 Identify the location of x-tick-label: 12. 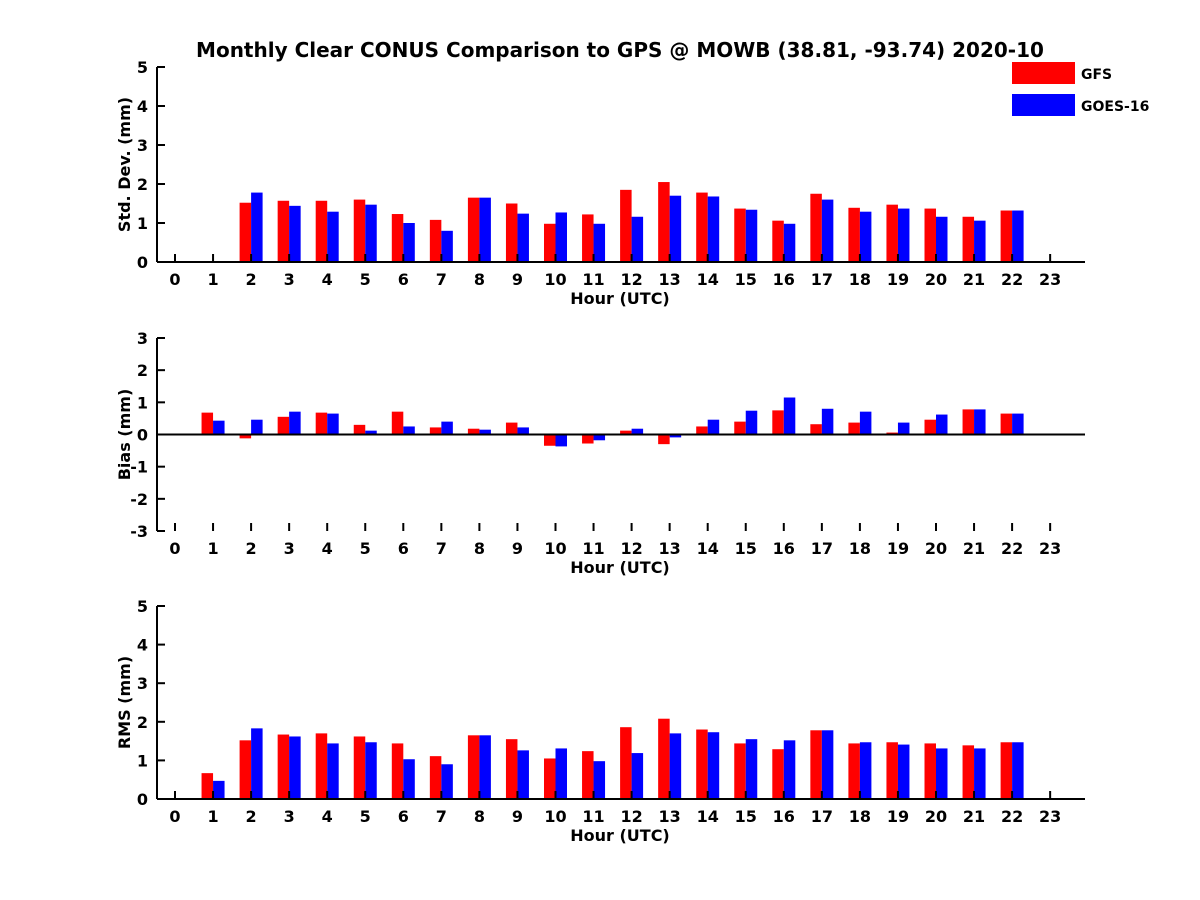
(631, 279).